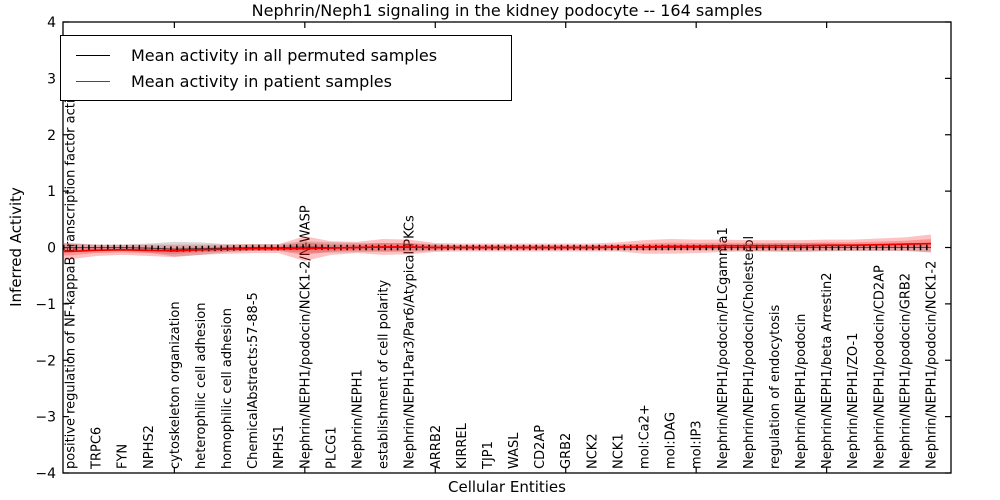 This screenshot has height=500, width=1000. What do you see at coordinates (932, 365) in the screenshot?
I see `x-category-label: Nephrin/NEPH1/podocin/NCK1-2` at bounding box center [932, 365].